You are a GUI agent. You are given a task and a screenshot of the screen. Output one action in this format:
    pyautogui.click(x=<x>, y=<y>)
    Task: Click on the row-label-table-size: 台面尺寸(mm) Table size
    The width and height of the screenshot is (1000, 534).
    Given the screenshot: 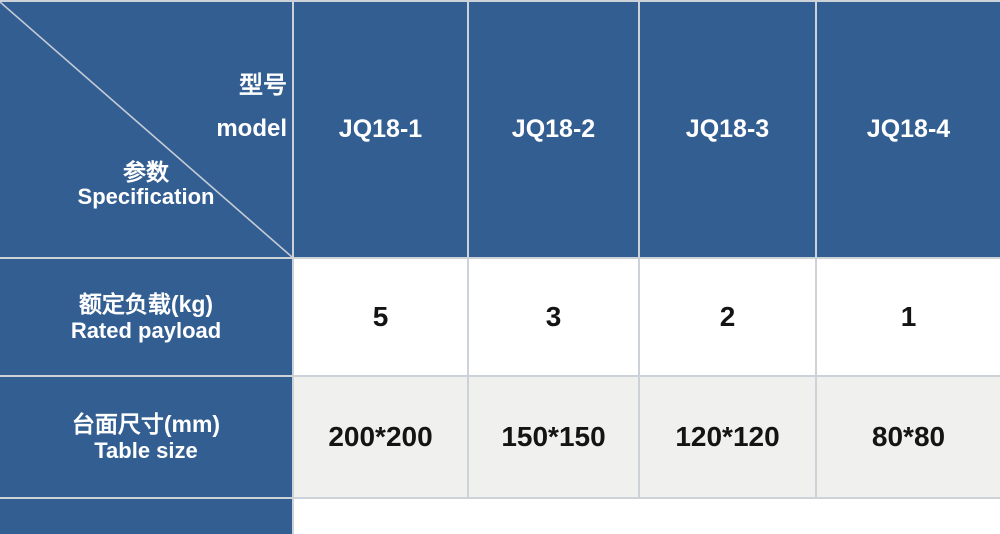 What is the action you would take?
    pyautogui.click(x=146, y=437)
    